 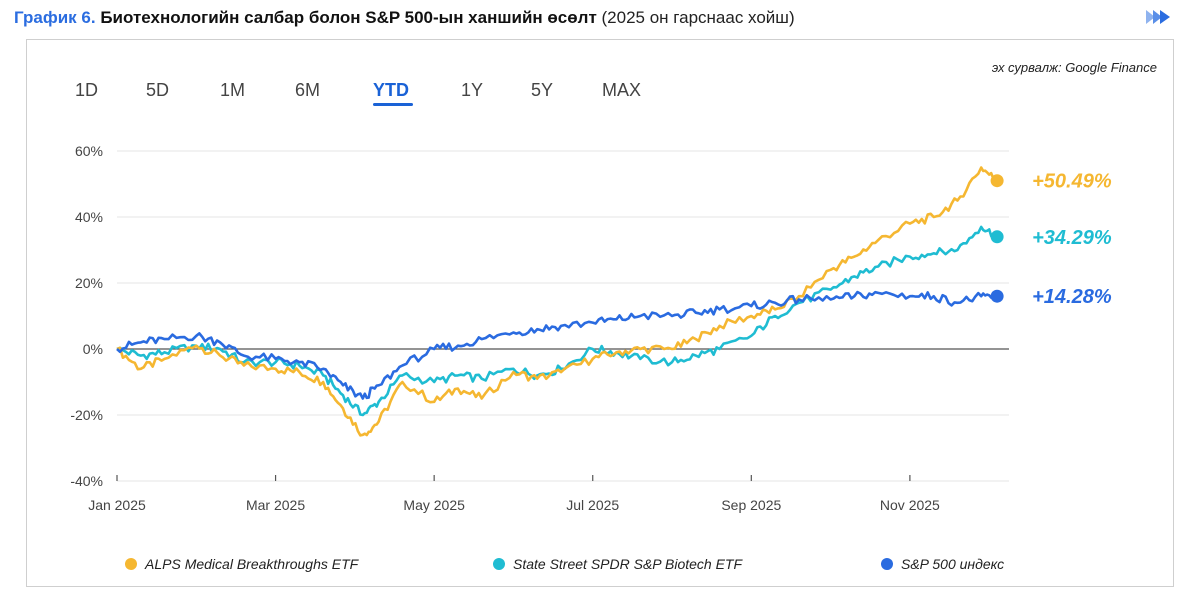 What do you see at coordinates (86, 415) in the screenshot?
I see `y-tick-label: -20%` at bounding box center [86, 415].